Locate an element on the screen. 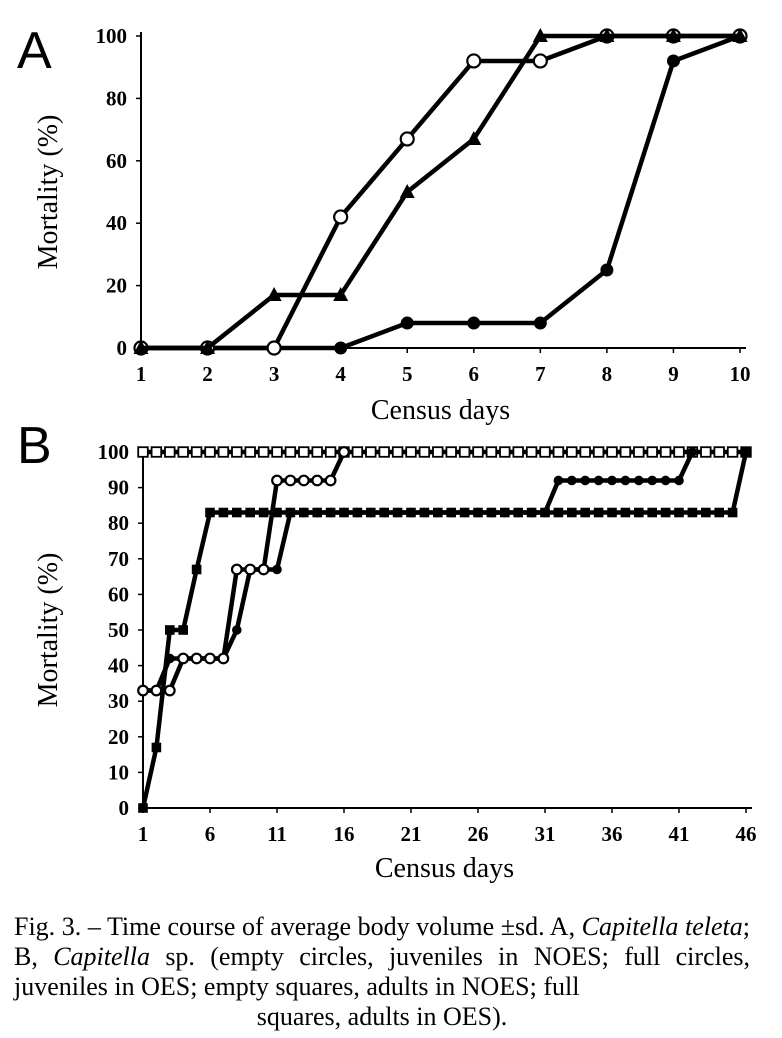 Image resolution: width=782 pixels, height=1038 pixels. x-tick-label: 21 is located at coordinates (411, 834).